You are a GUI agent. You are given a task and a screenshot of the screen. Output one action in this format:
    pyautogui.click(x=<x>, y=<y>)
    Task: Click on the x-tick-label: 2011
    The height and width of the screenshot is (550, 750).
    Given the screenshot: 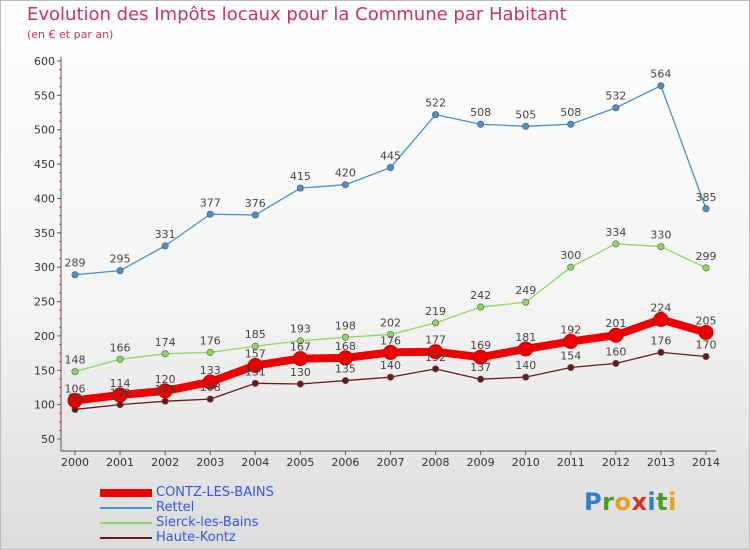 What is the action you would take?
    pyautogui.click(x=571, y=462)
    